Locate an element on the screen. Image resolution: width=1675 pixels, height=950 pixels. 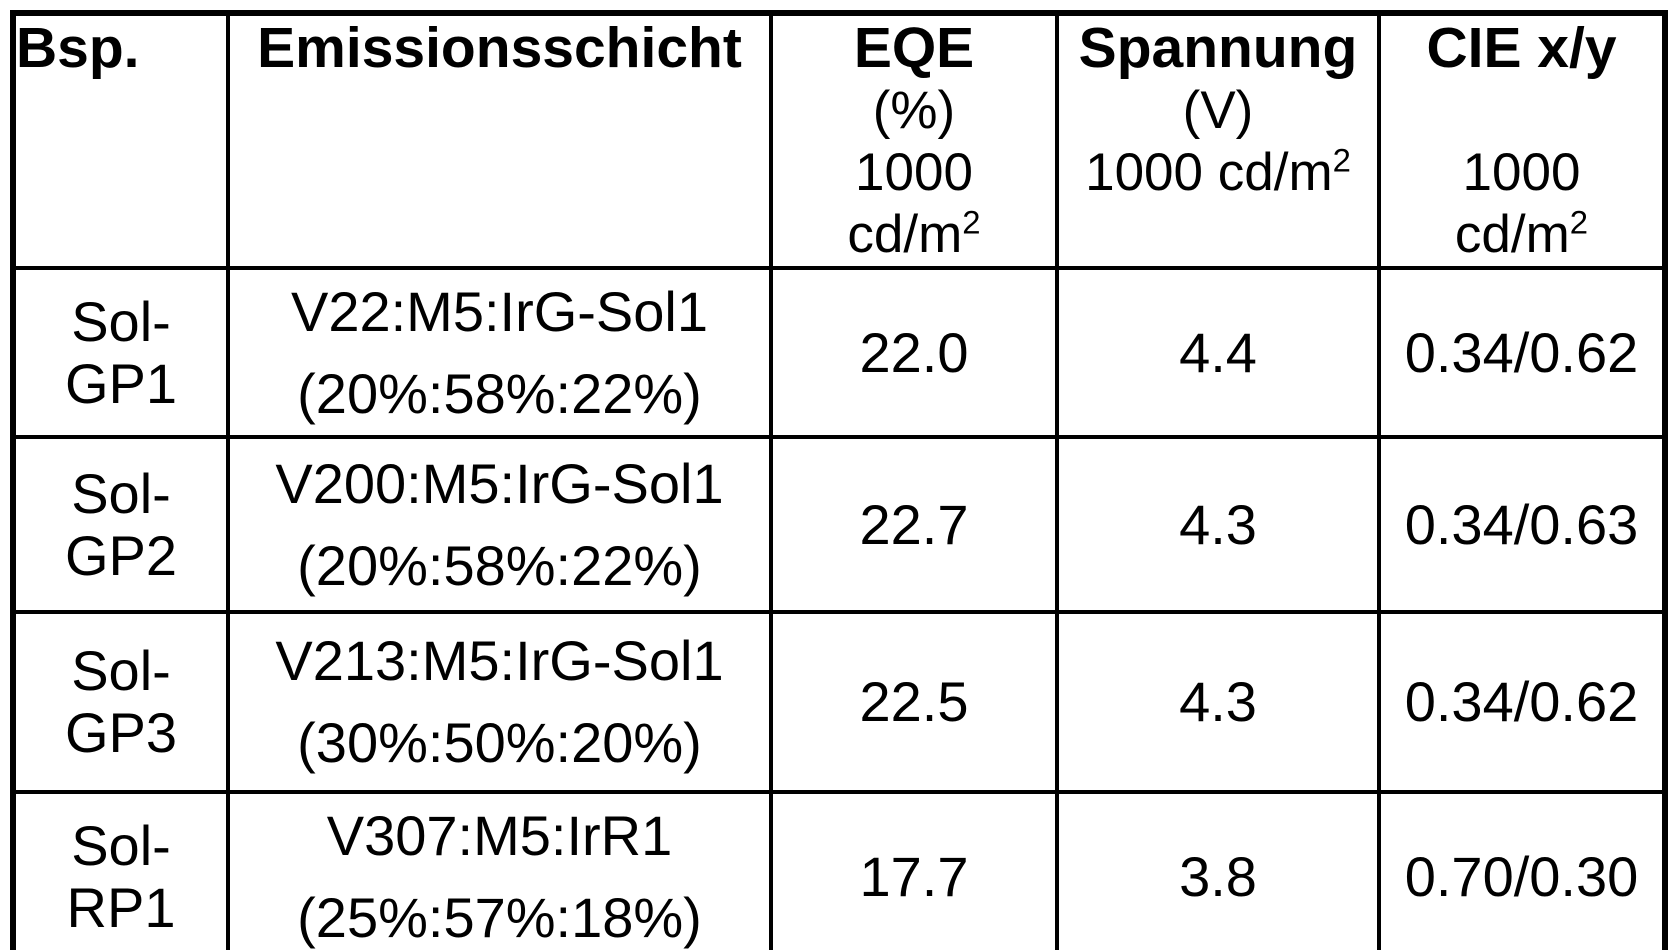
luminance-base: 1000 cd/m is located at coordinates (1209, 172).